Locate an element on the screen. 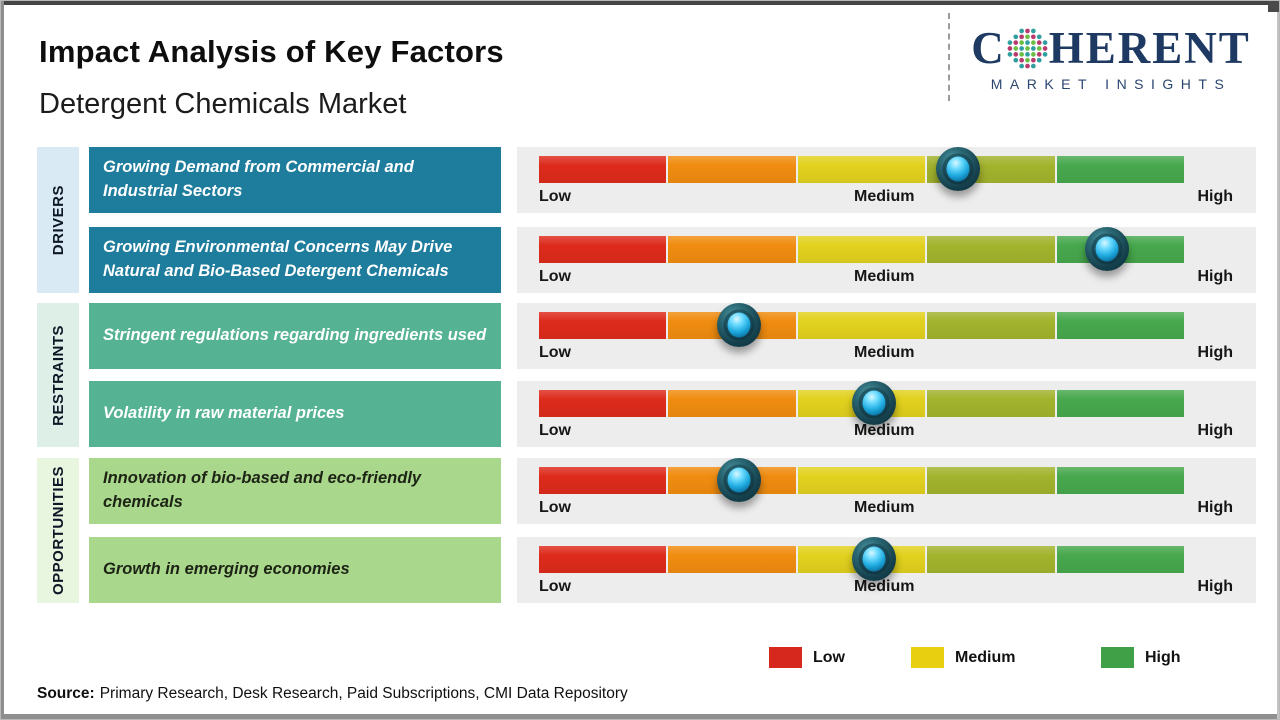 This screenshot has height=720, width=1280. factor-text: Growth in emerging economies is located at coordinates (226, 569).